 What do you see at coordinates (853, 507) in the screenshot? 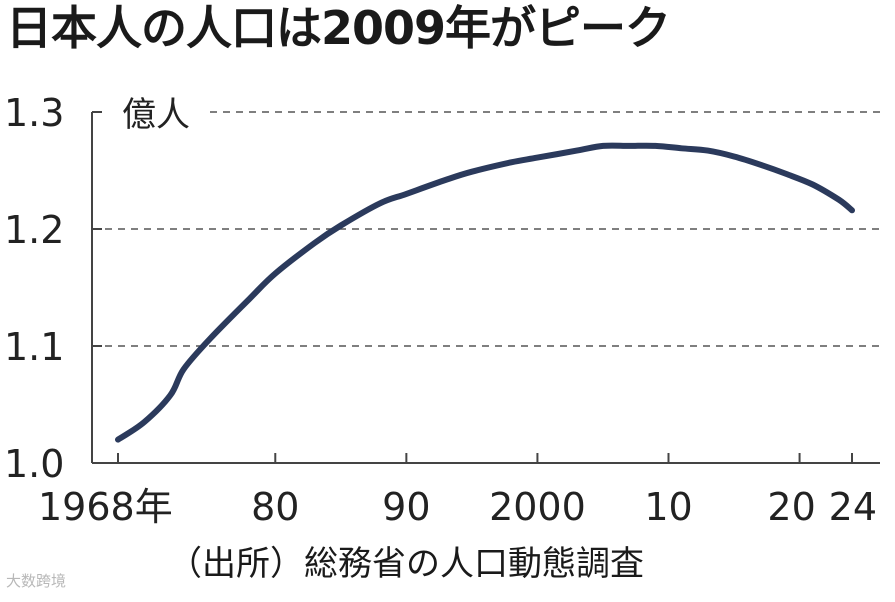
I see `x-tick-label: 24` at bounding box center [853, 507].